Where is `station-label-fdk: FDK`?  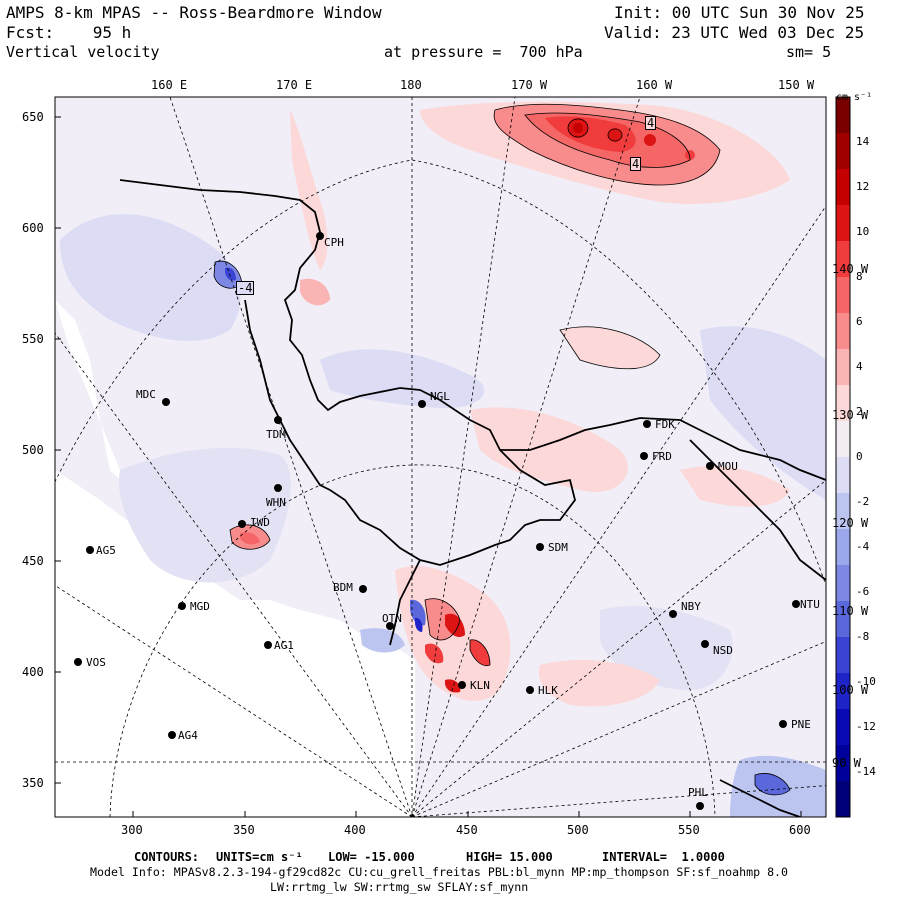 station-label-fdk: FDK is located at coordinates (665, 424).